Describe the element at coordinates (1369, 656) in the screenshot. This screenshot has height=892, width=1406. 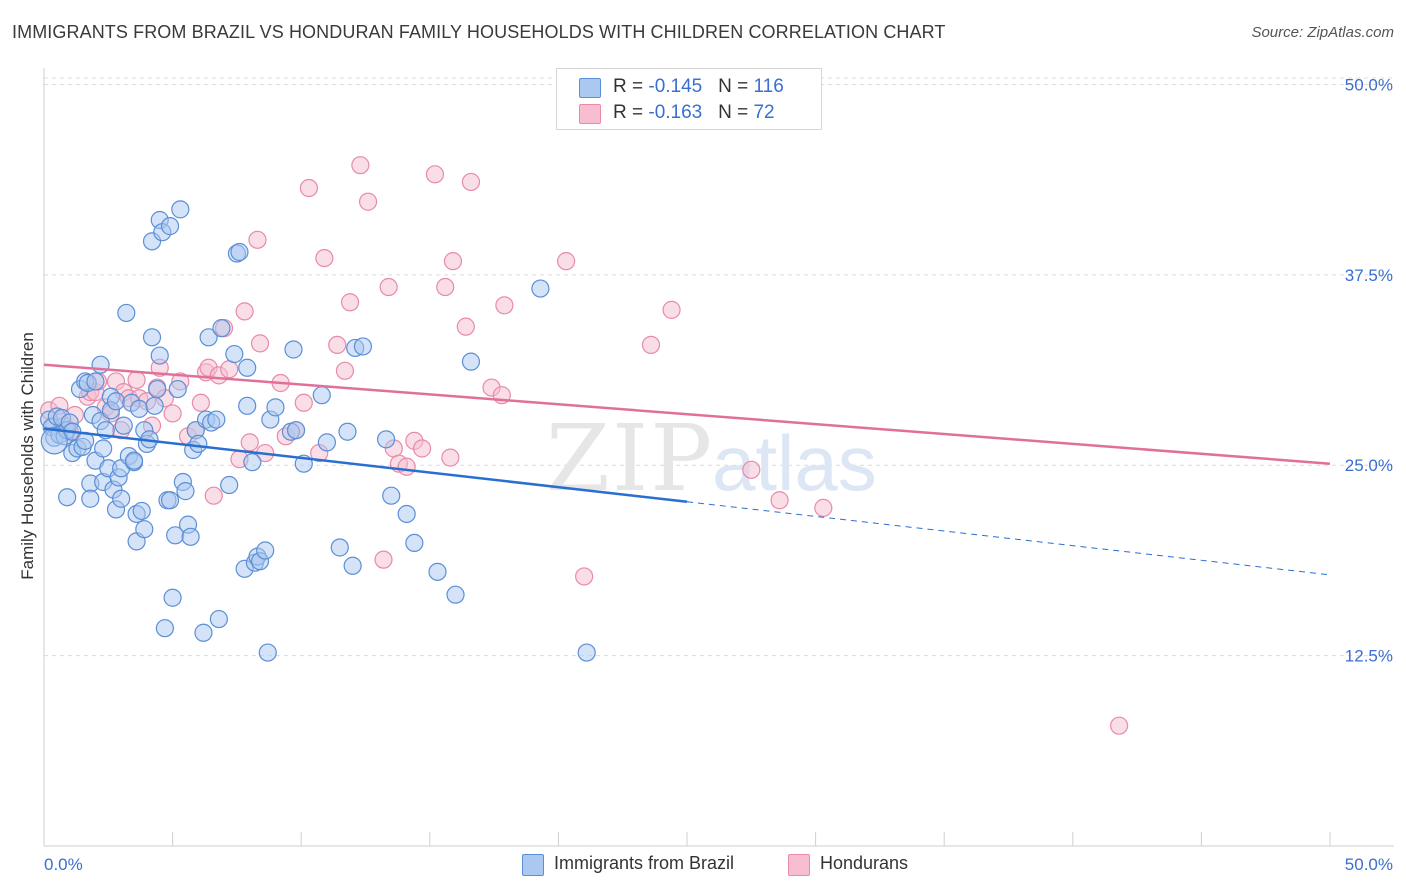
I see `y-tick-label: 12.5%` at that location.